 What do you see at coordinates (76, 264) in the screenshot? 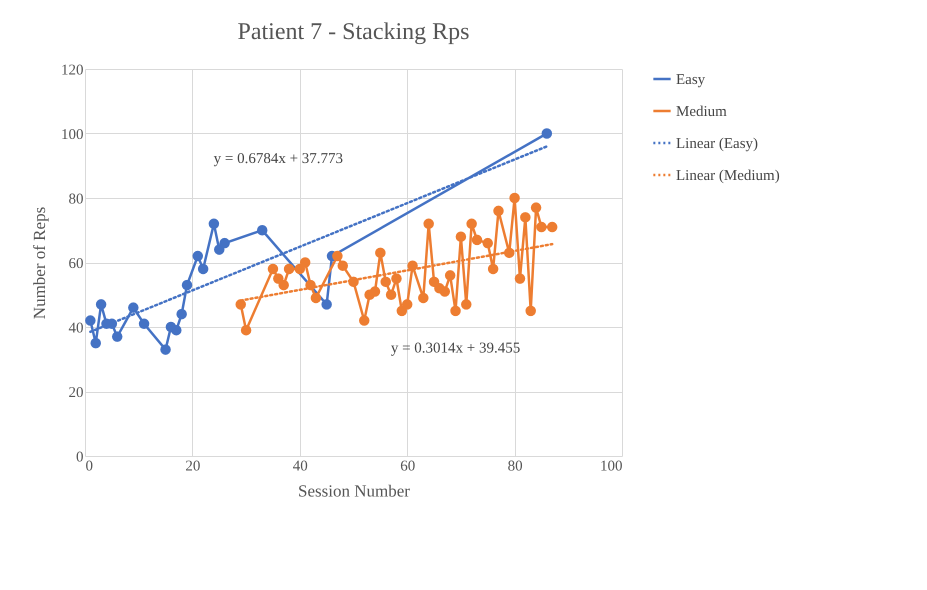
I see `y-tick-label: 60` at bounding box center [76, 264].